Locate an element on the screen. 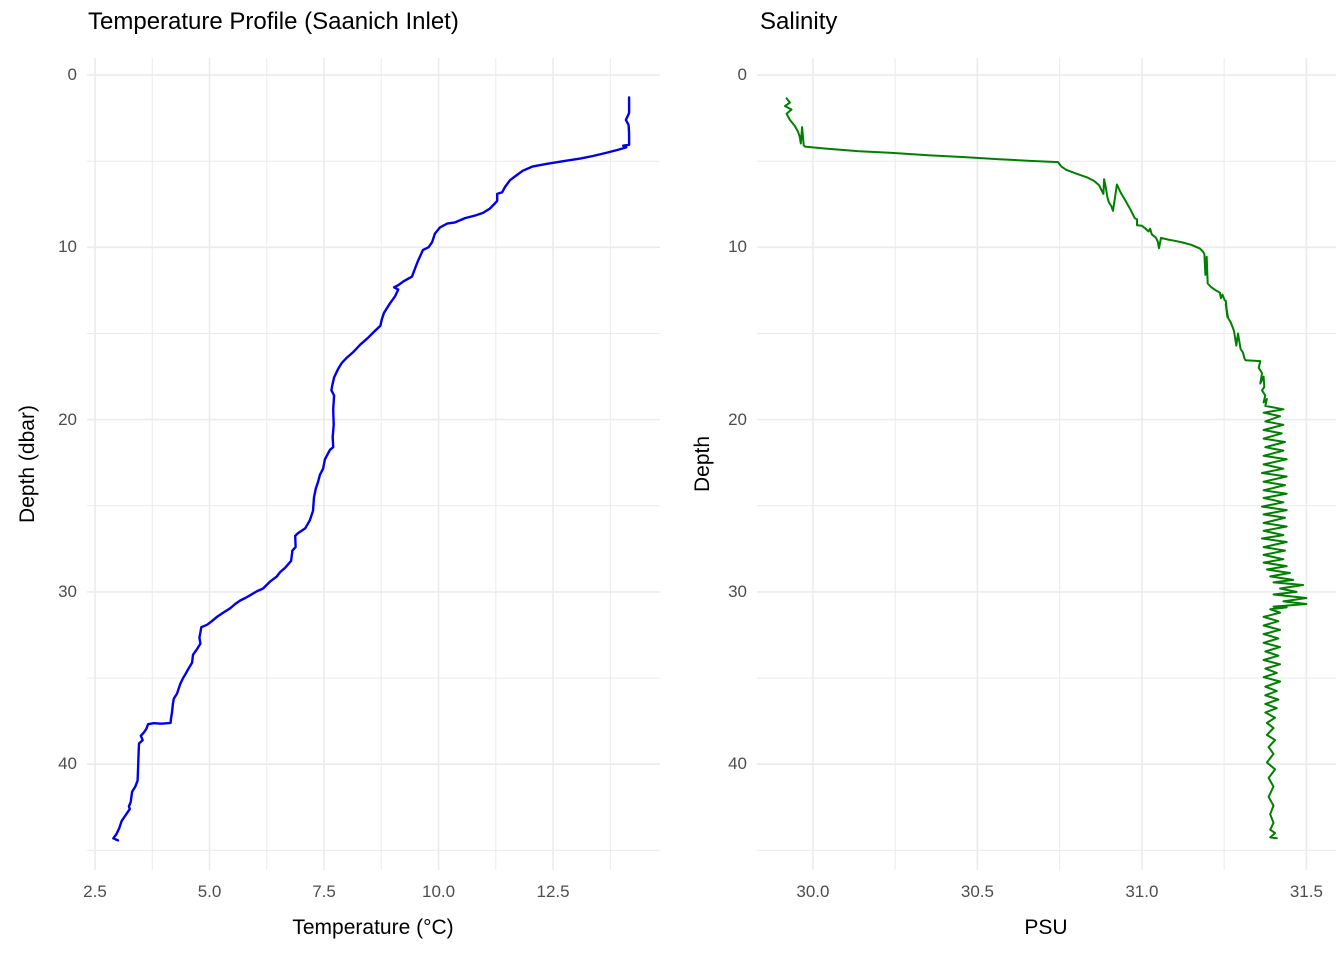  x-tick-label: 10.0 is located at coordinates (438, 891).